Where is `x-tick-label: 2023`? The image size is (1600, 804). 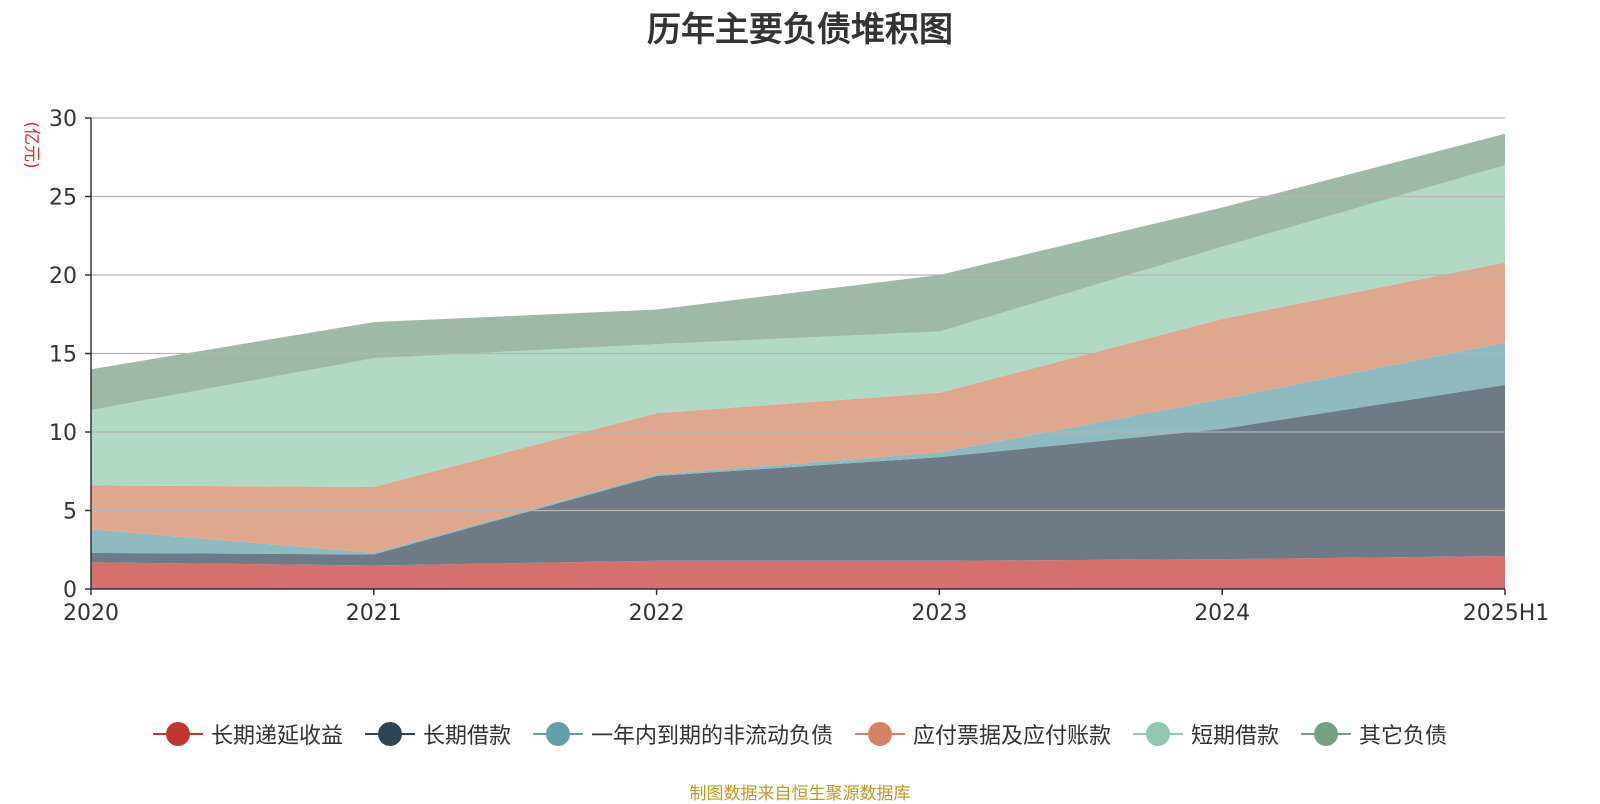
x-tick-label: 2023 is located at coordinates (939, 613).